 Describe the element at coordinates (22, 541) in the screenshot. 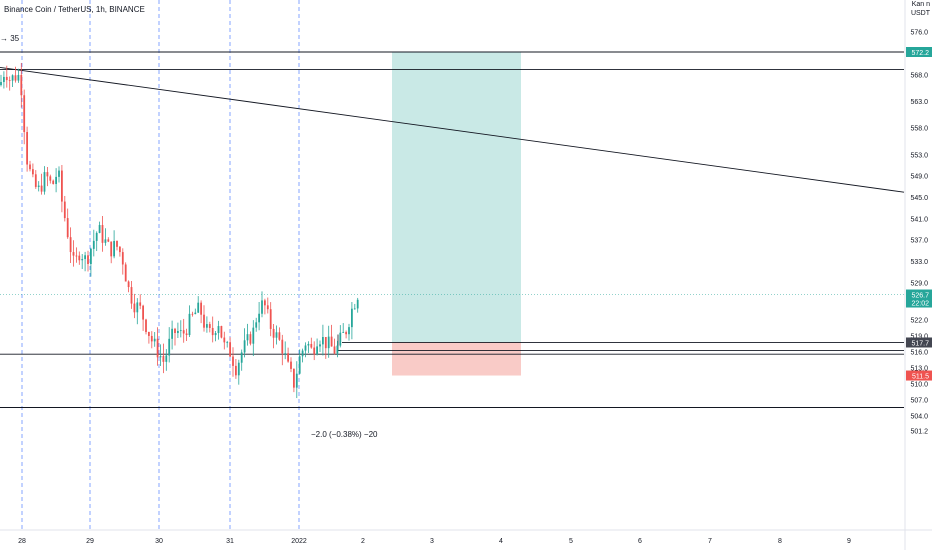

I see `time-tick-label: 28` at that location.